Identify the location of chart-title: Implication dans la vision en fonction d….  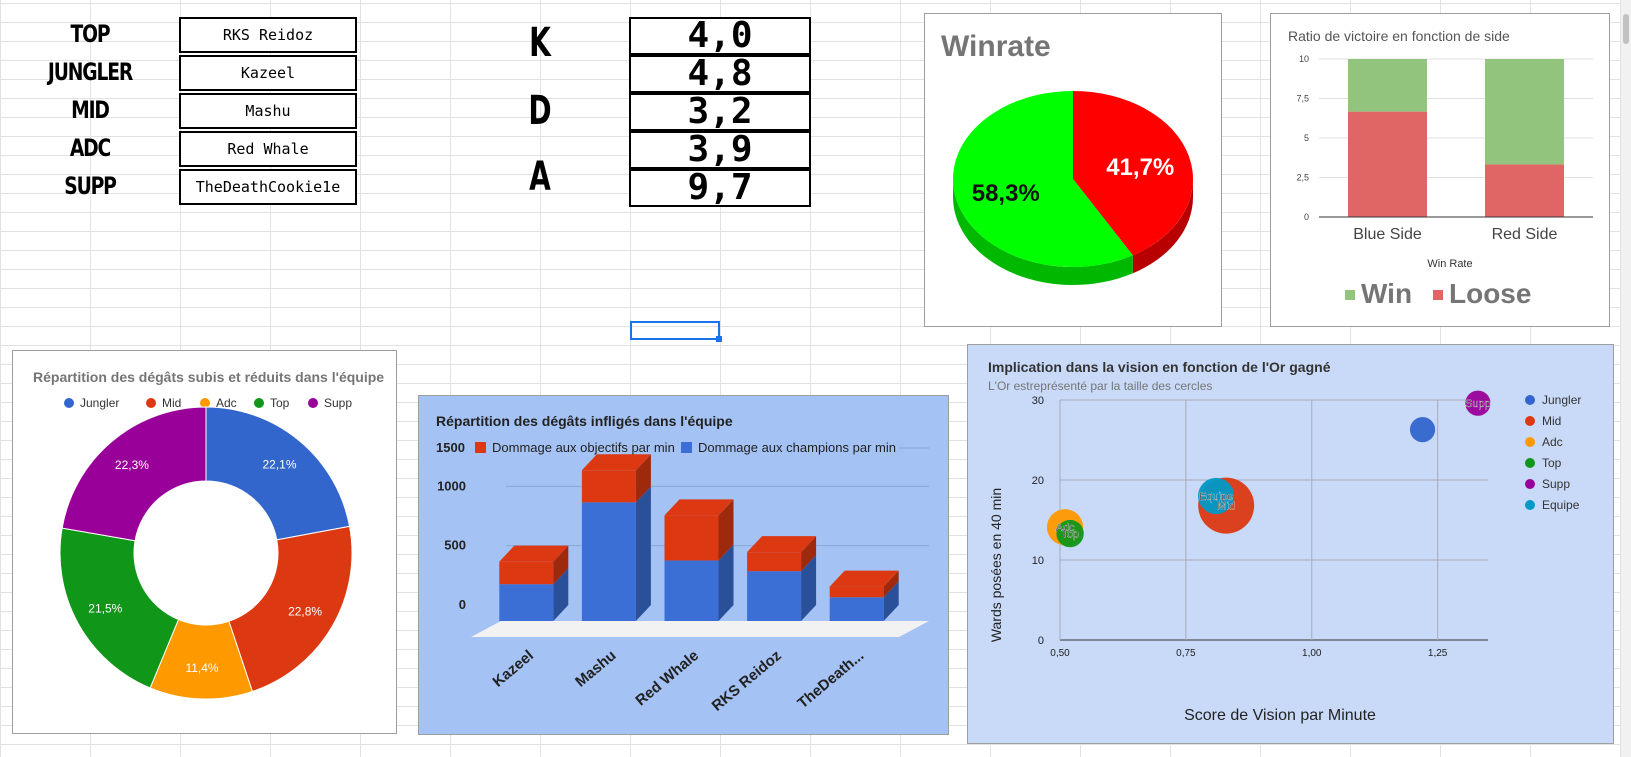
(1159, 367).